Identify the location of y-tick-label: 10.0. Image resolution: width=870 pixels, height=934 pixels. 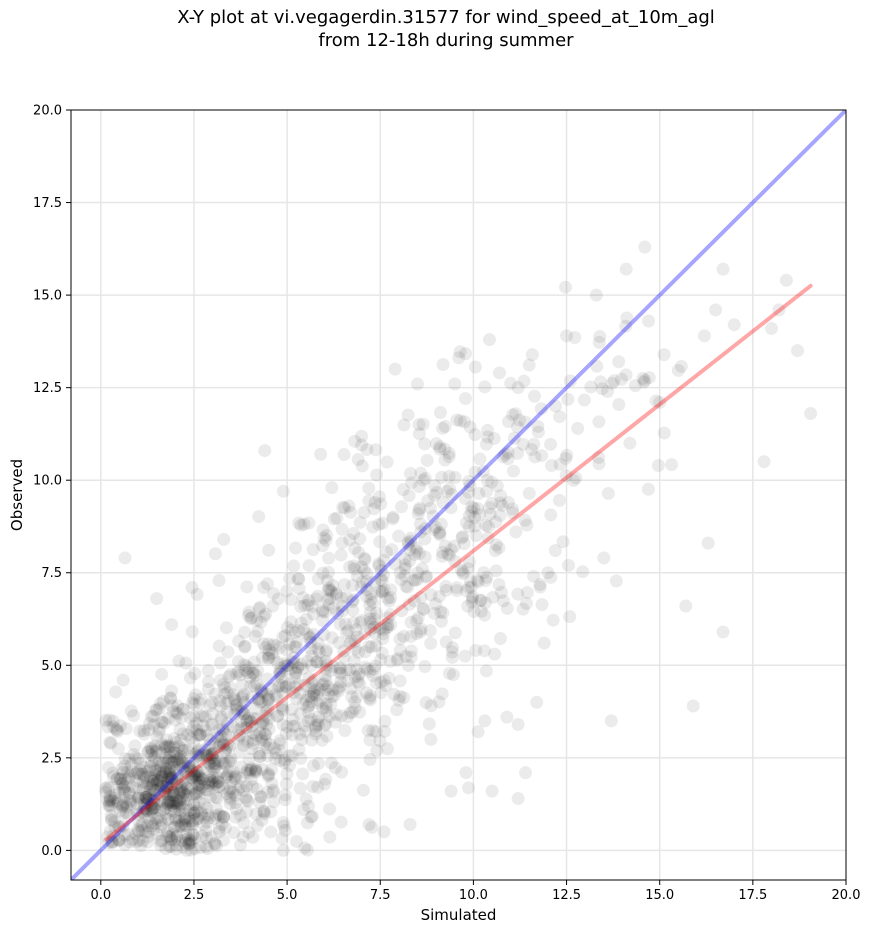
(47, 481).